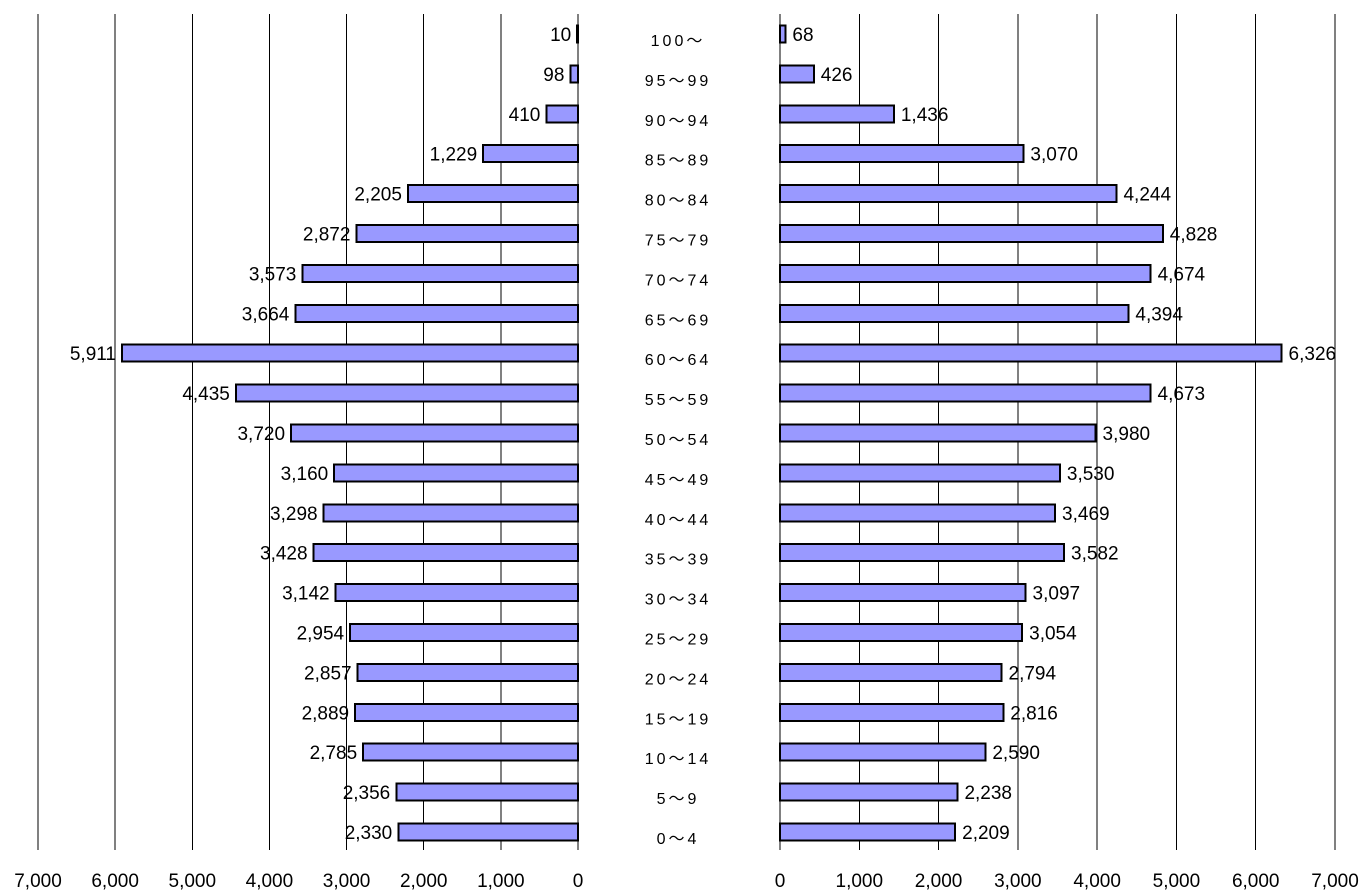 This screenshot has height=893, width=1363. What do you see at coordinates (925, 115) in the screenshot?
I see `value-label-right: 1,436` at bounding box center [925, 115].